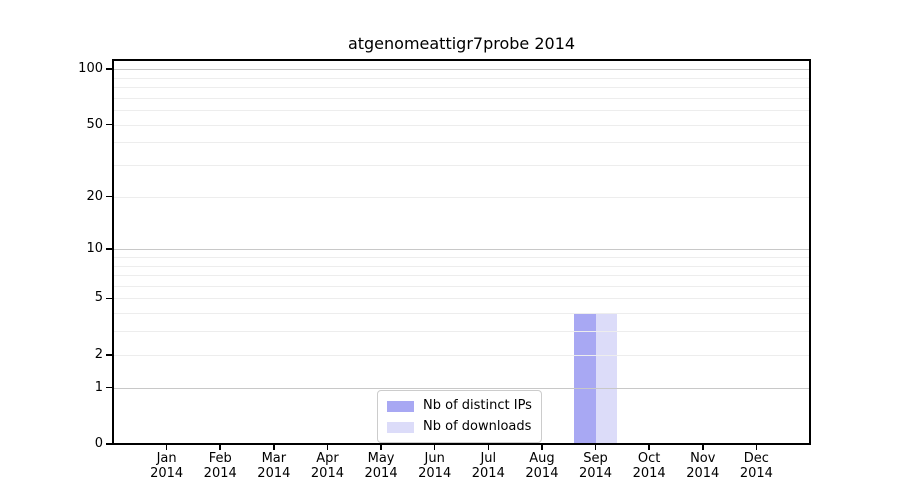  Describe the element at coordinates (477, 426) in the screenshot. I see `legend-label: Nb of downloads` at that location.